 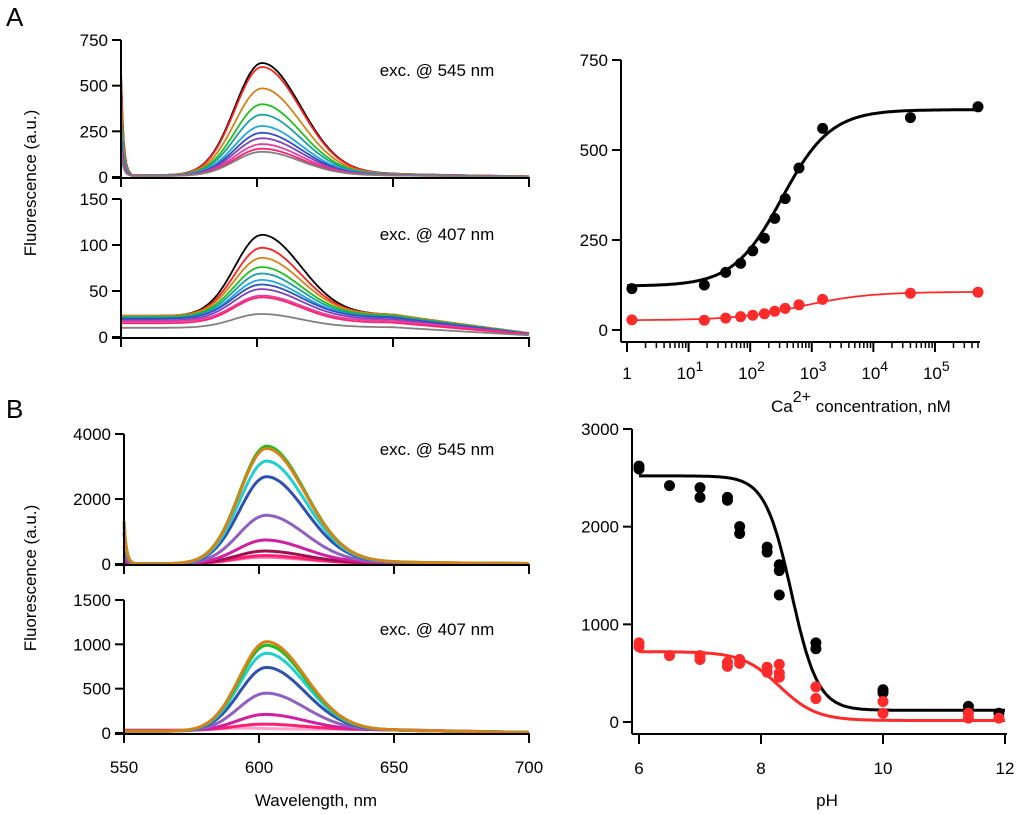 I want to click on panel-b-spectra-545: 0 2000 4000 exc. @ 545 nm, so click(x=301, y=499).